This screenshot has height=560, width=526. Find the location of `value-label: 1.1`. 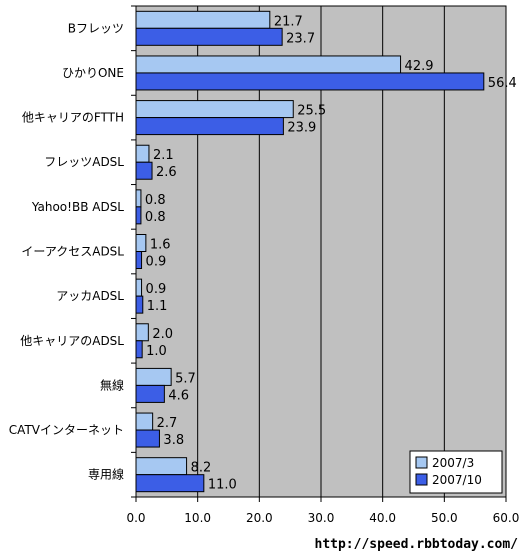

value-label: 1.1 is located at coordinates (157, 306).